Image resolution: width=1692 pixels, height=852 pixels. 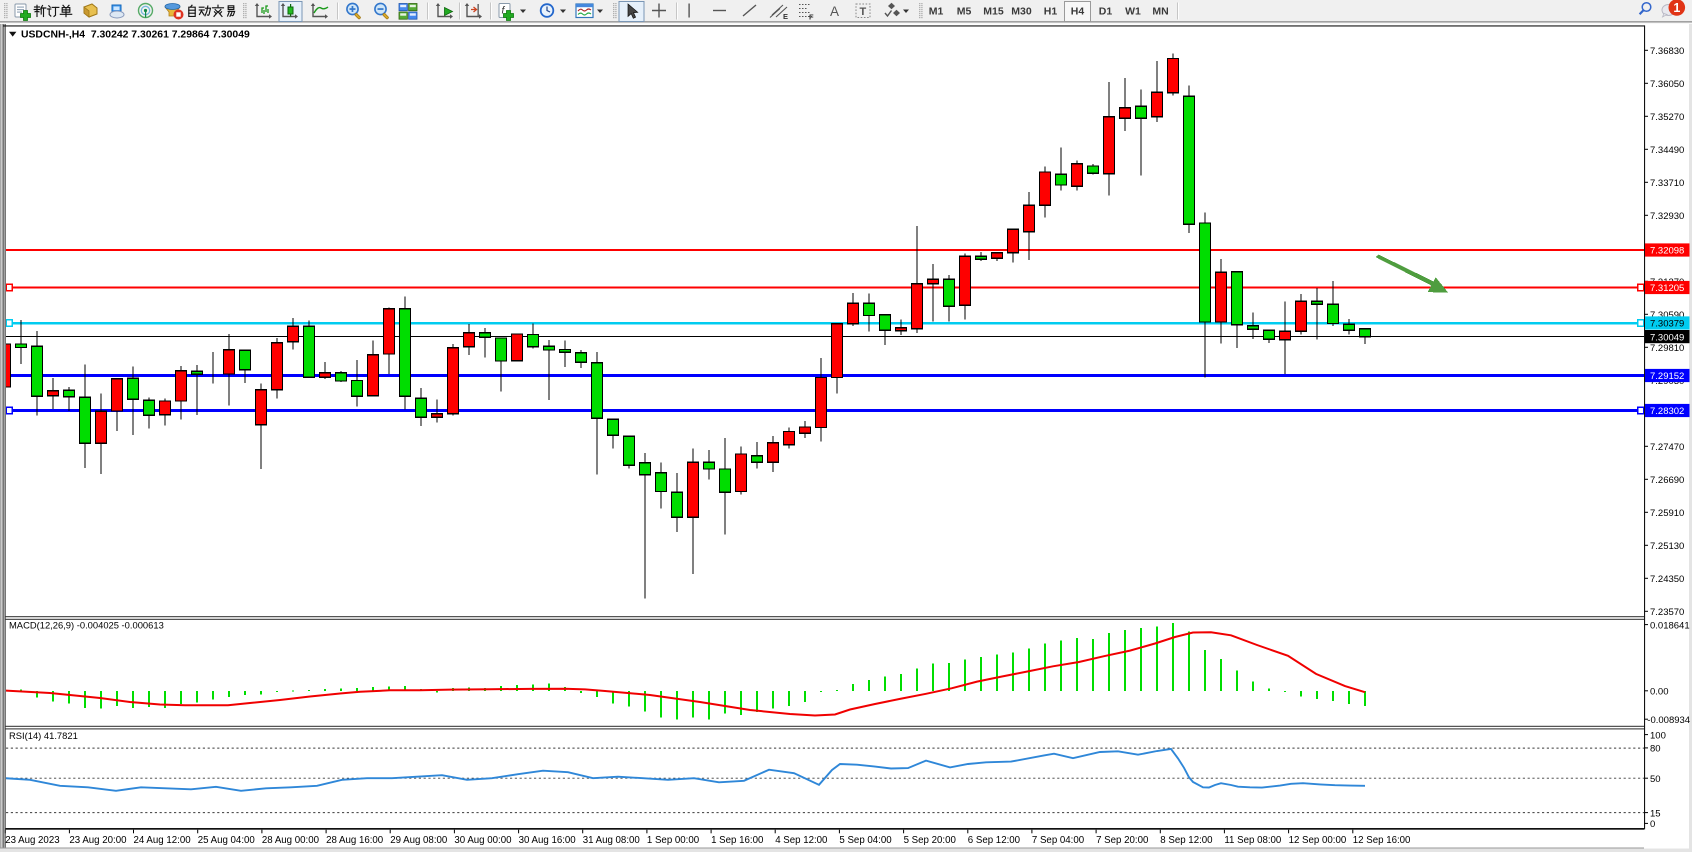 What do you see at coordinates (1106, 11) in the screenshot?
I see `svg-text: D1` at bounding box center [1106, 11].